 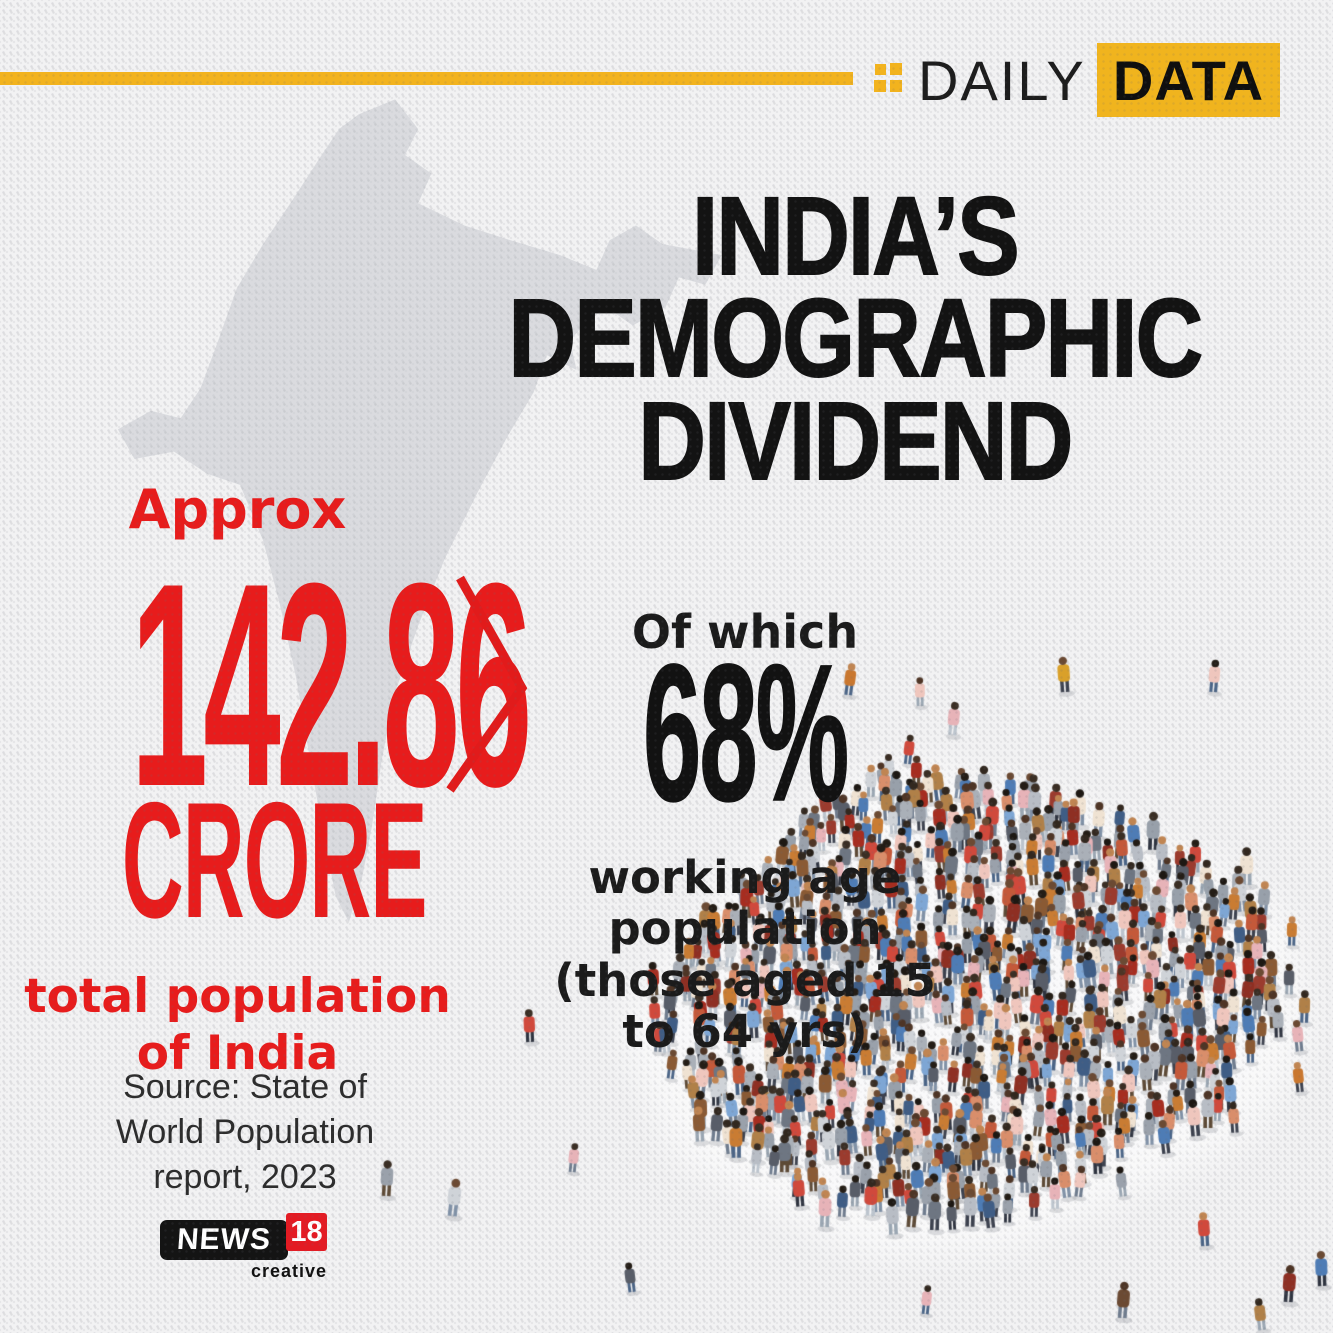 I want to click on brand-data-badge: DATA, so click(x=1188, y=80).